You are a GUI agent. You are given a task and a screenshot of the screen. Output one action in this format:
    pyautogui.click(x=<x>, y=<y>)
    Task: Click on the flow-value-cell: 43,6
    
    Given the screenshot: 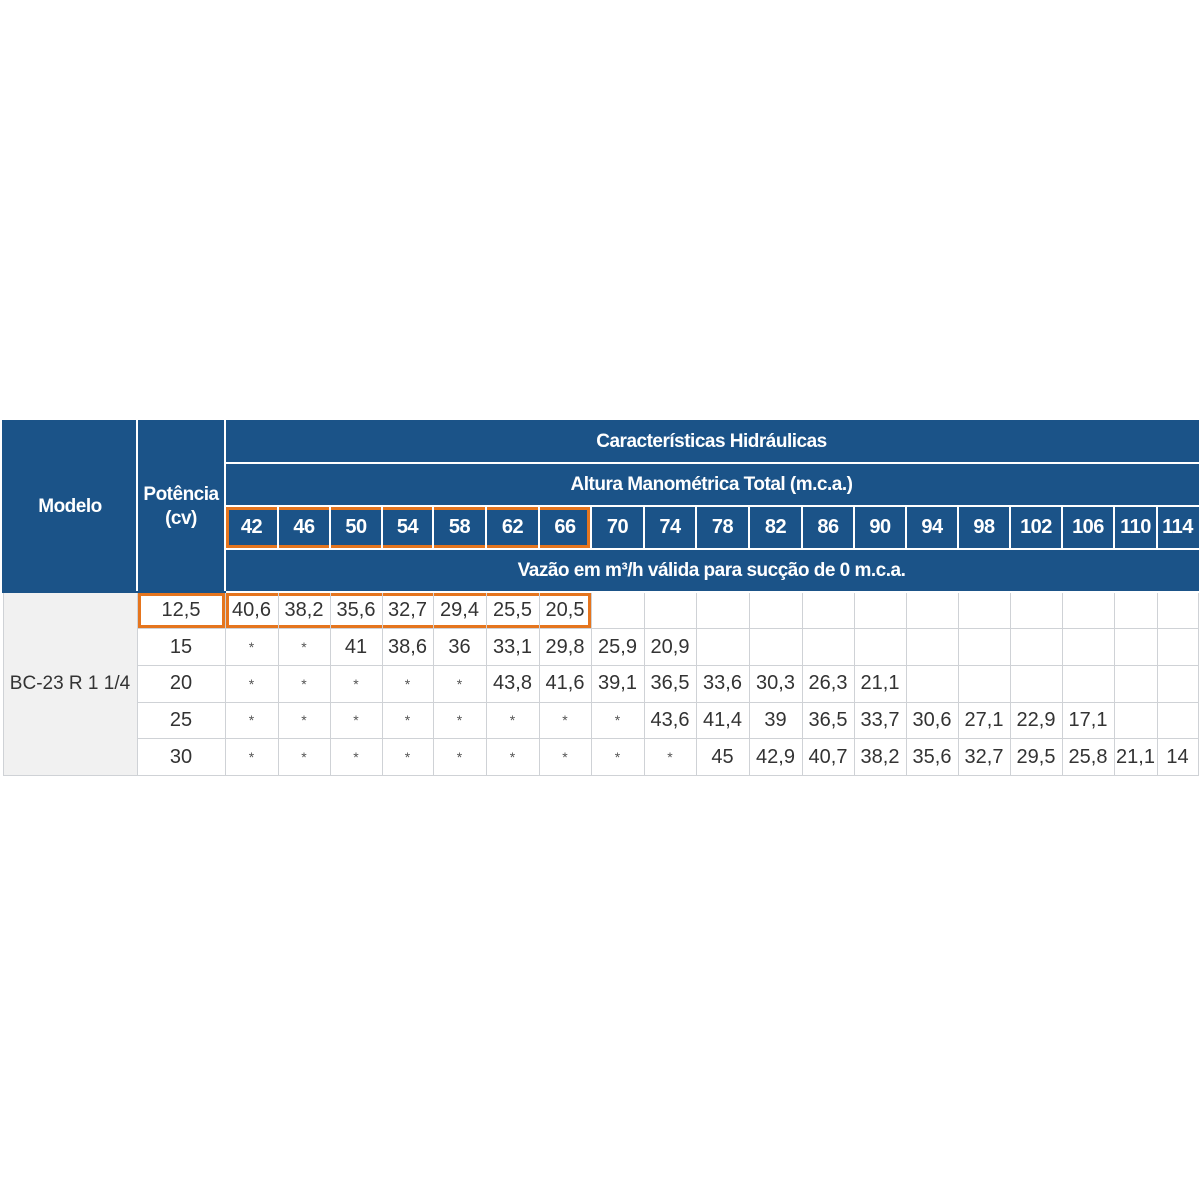 What is the action you would take?
    pyautogui.click(x=670, y=720)
    